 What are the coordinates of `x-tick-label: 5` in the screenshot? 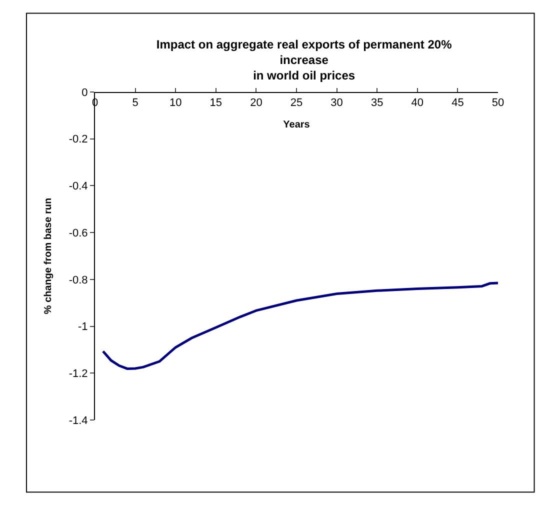 It's located at (135, 103).